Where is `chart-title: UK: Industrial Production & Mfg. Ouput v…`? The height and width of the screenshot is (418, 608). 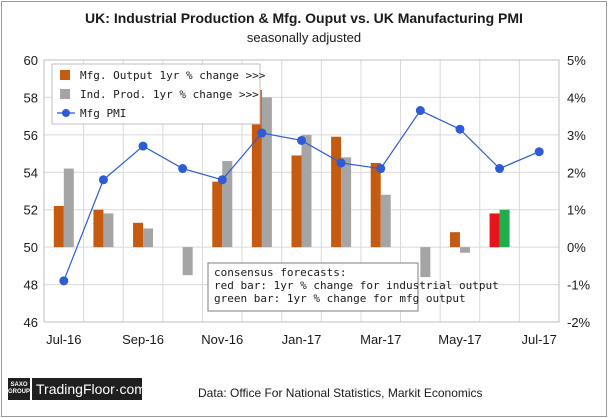
chart-title: UK: Industrial Production & Mfg. Ouput v… is located at coordinates (304, 18).